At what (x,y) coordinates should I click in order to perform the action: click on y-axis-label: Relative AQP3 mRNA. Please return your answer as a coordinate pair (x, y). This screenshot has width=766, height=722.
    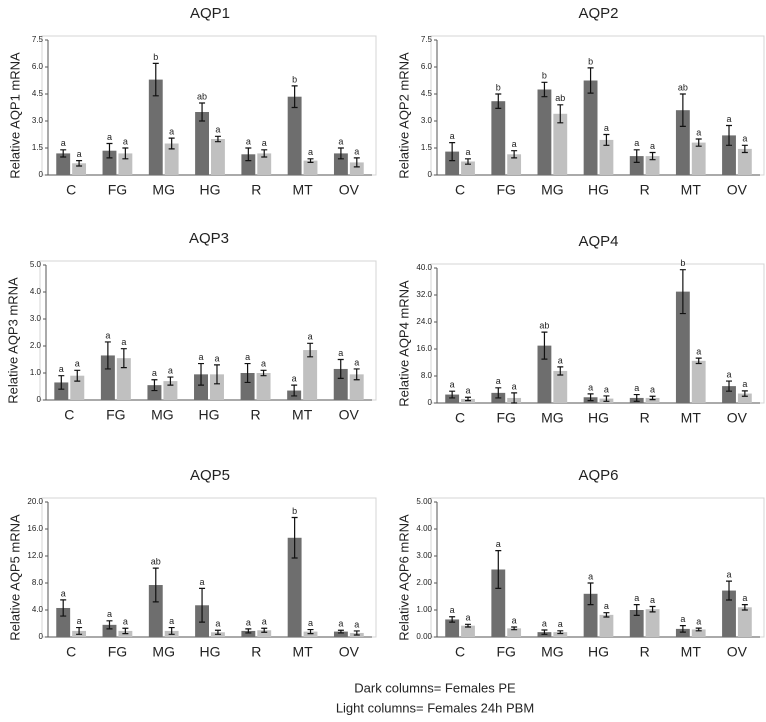
    Looking at the image, I should click on (12, 340).